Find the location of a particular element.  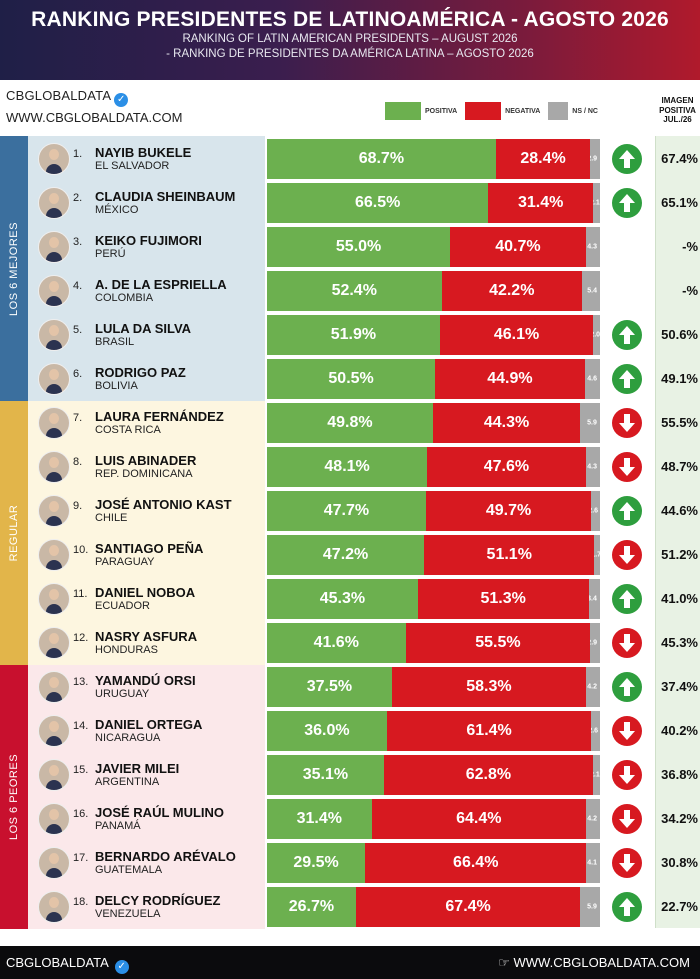

president-name: NAYIB BUKELE is located at coordinates (143, 152).